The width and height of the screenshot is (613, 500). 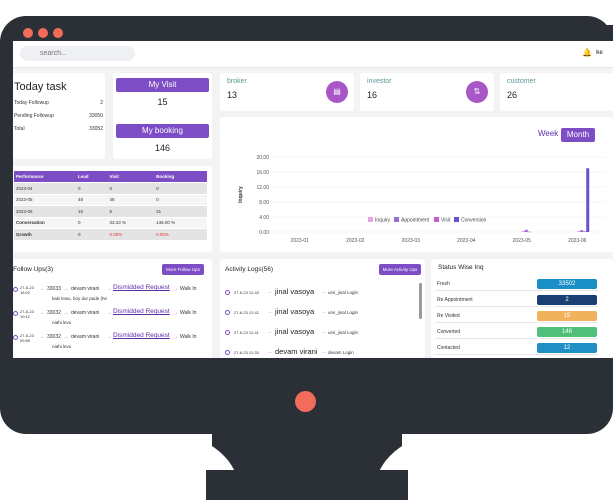 What do you see at coordinates (58, 33) in the screenshot?
I see `window-dot-icon` at bounding box center [58, 33].